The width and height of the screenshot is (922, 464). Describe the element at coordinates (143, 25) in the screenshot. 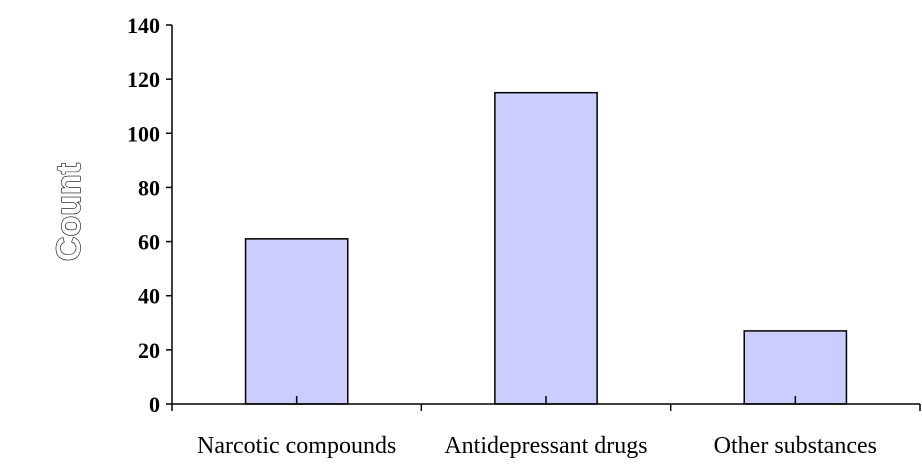

I see `y-tick-label: 140` at that location.